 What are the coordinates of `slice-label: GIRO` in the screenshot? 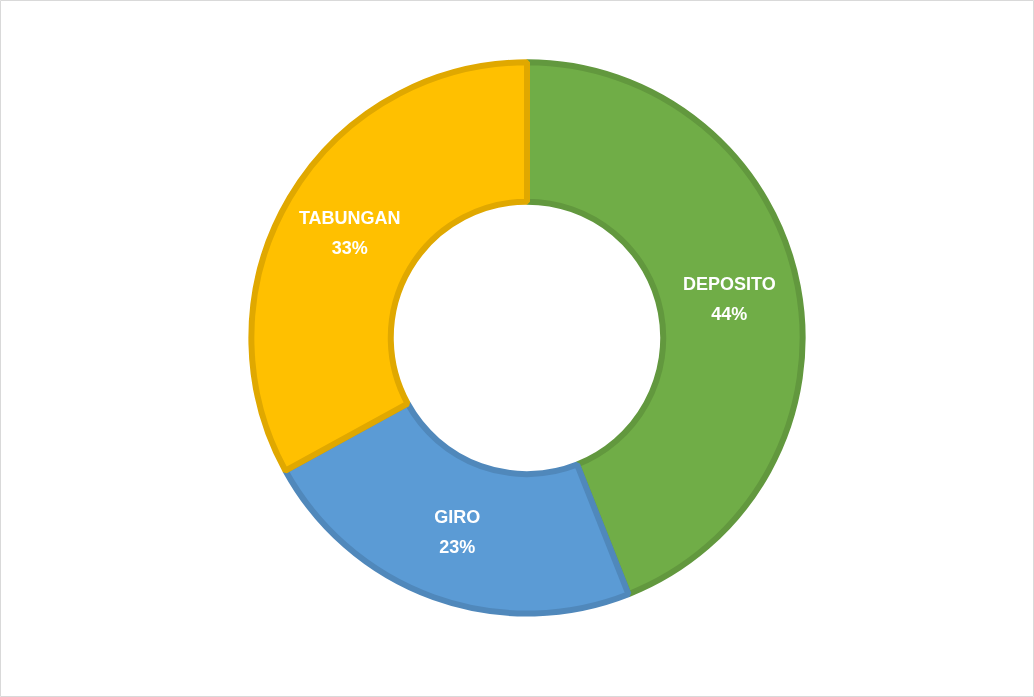 It's located at (457, 516).